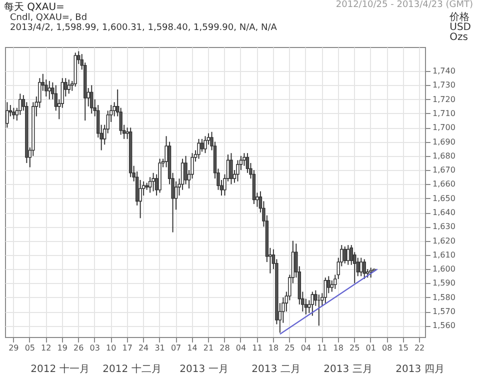 The image size is (477, 381). Describe the element at coordinates (444, 127) in the screenshot. I see `y-tick-label: 1,700` at that location.